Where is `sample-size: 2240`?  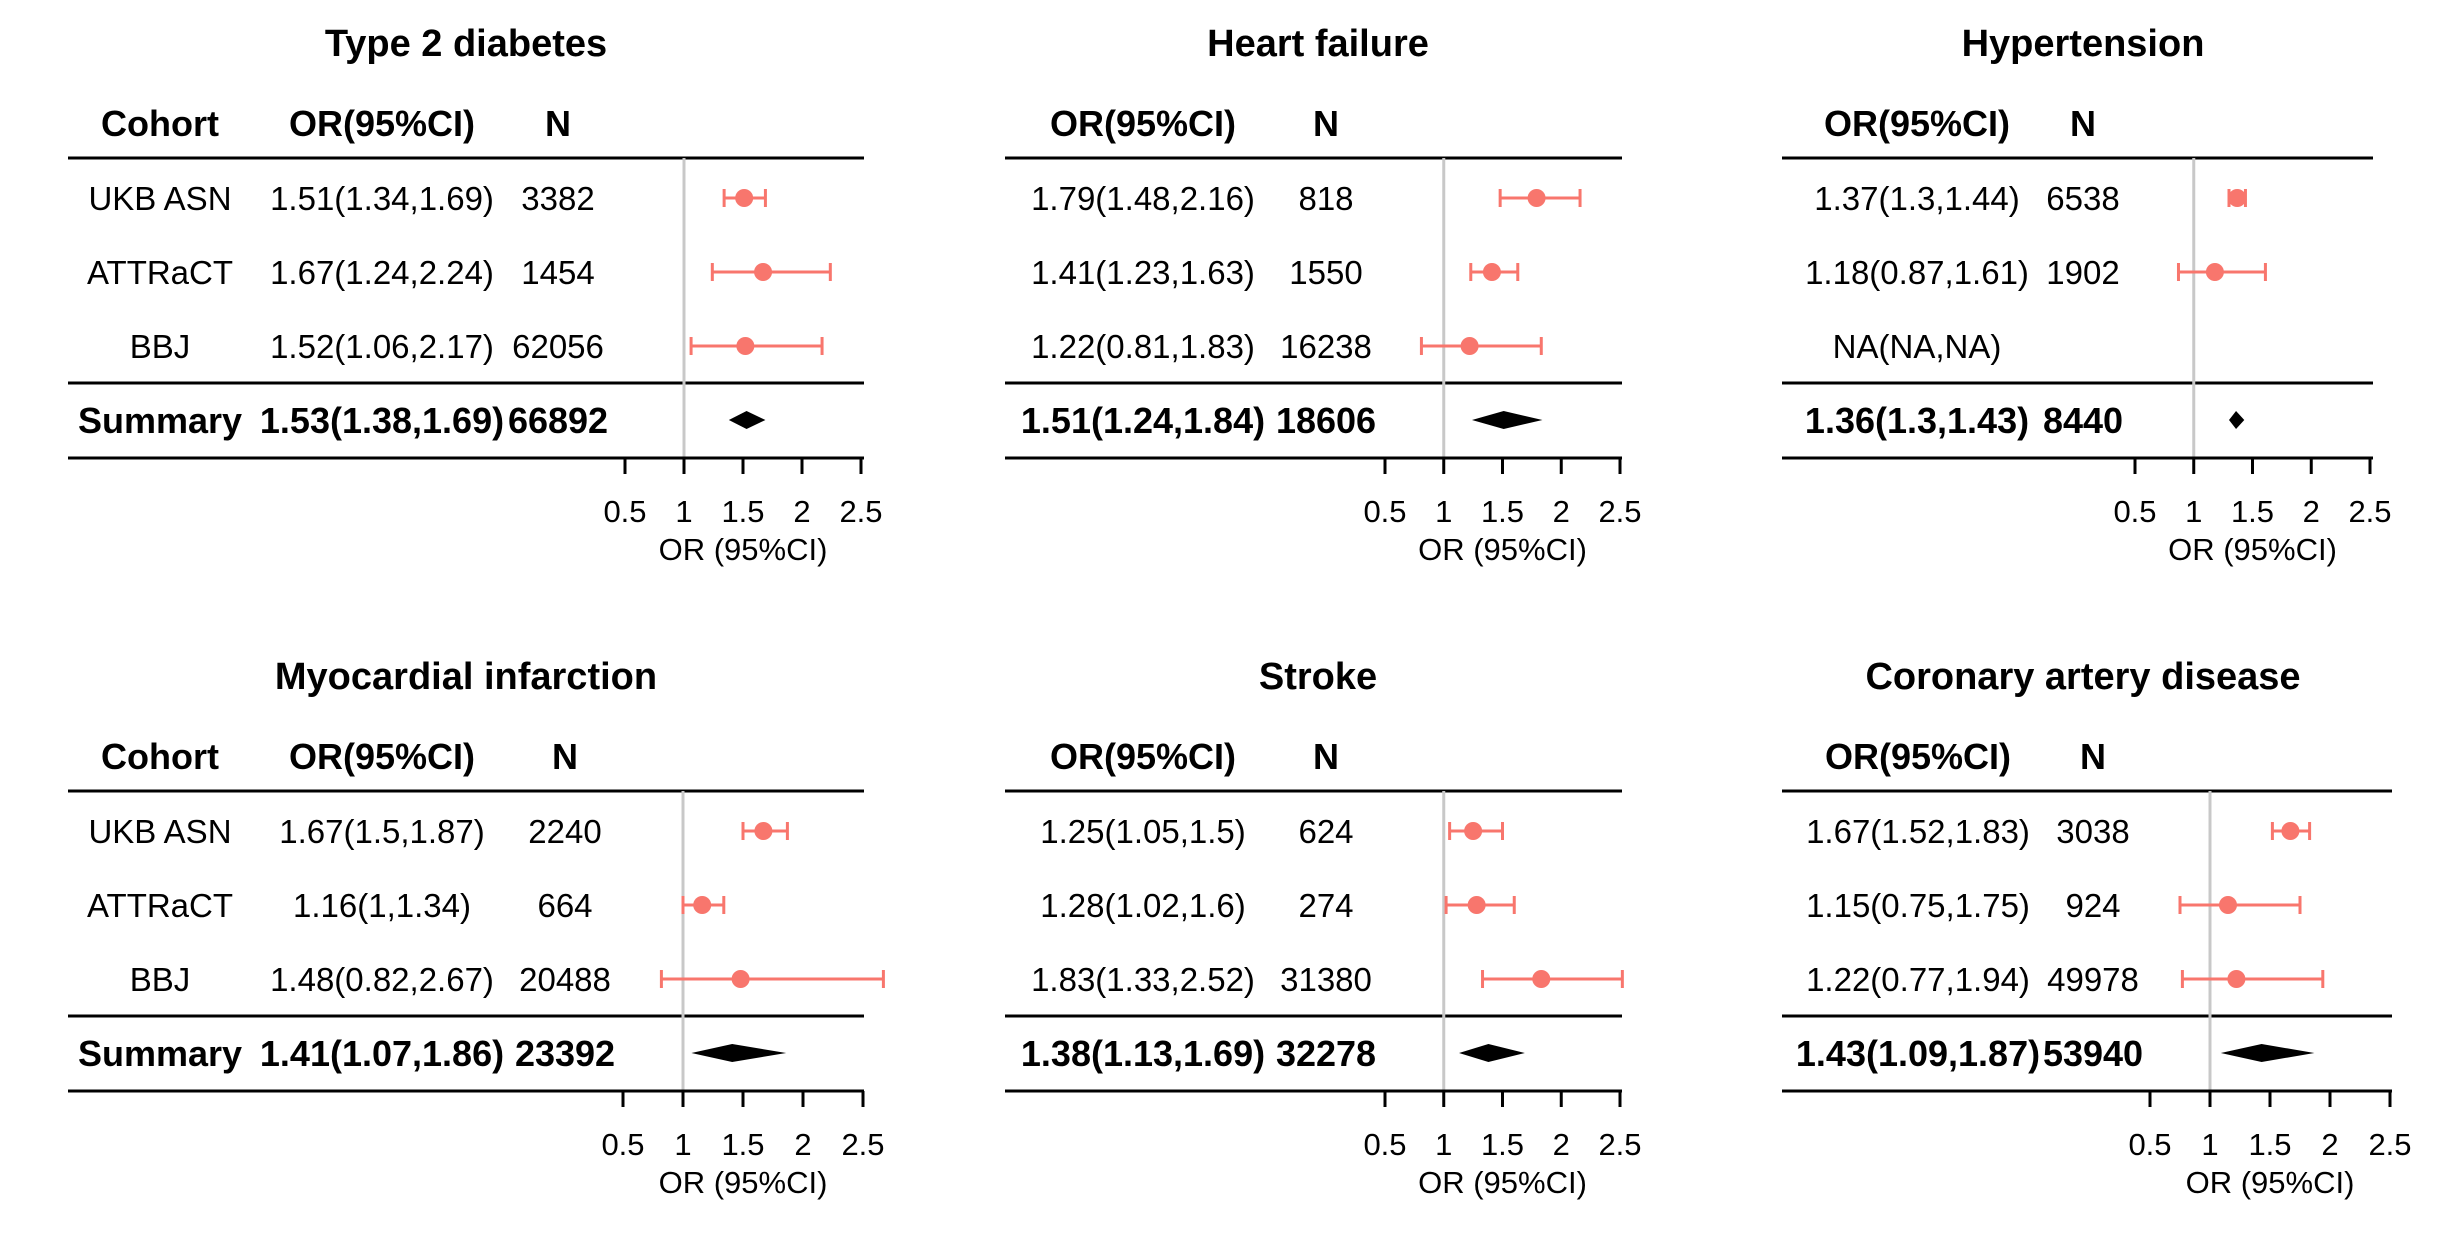
sample-size: 2240 is located at coordinates (564, 831).